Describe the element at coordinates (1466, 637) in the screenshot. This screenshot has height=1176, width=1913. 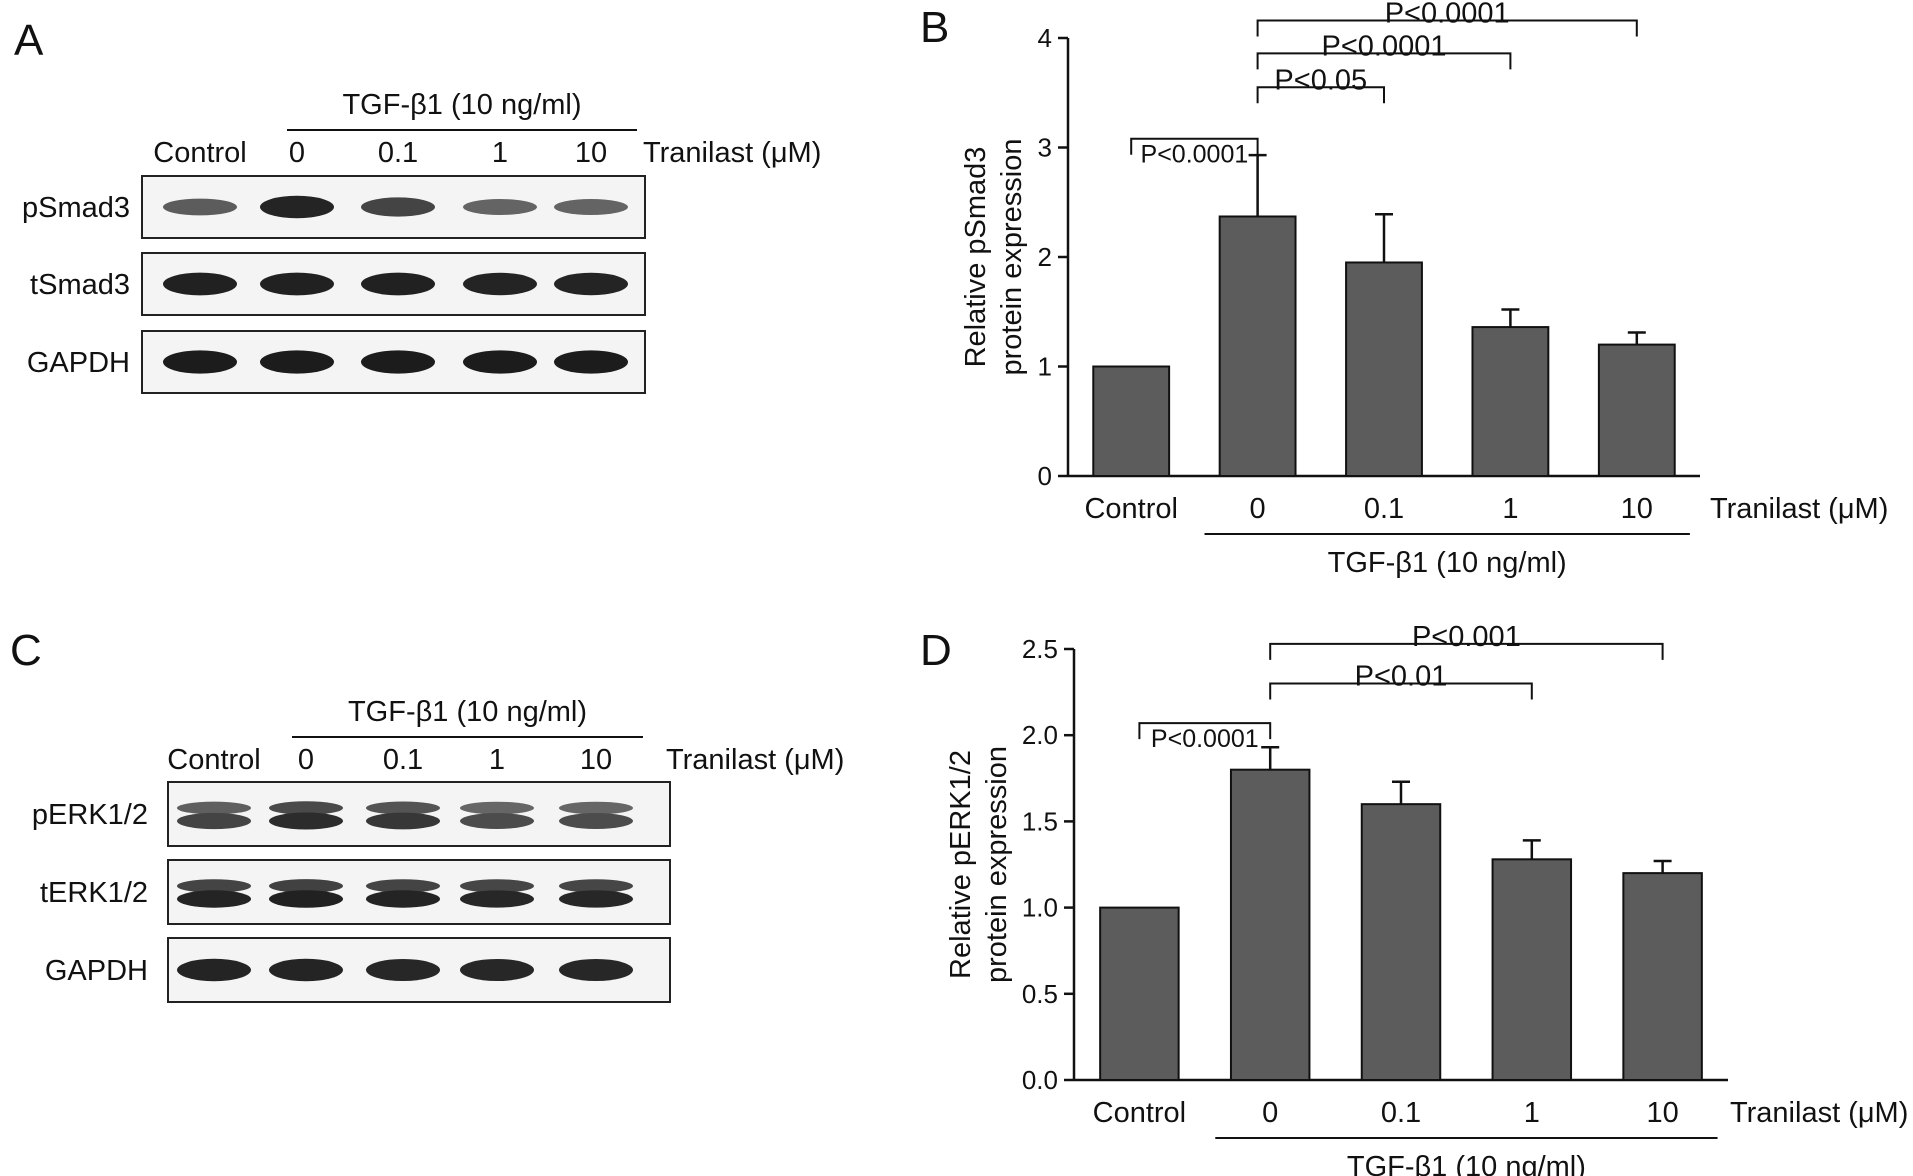
I see `significance-label: P<0.001` at that location.